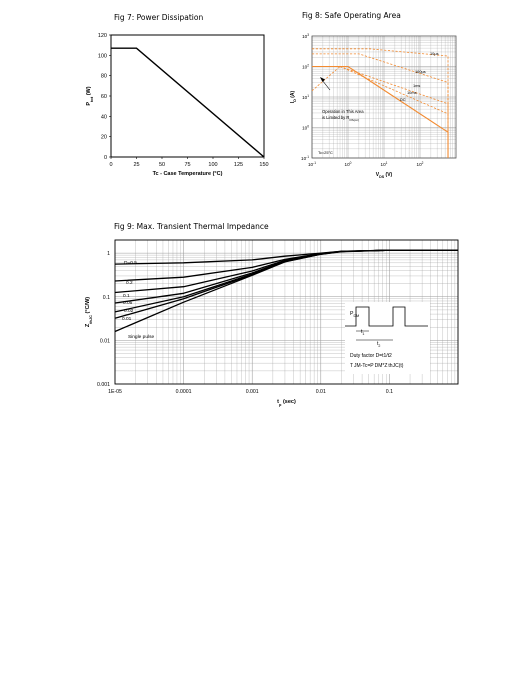 Image resolution: width=511 pixels, height=696 pixels. I want to click on fig8-y-axis-label: ID (A), so click(293, 97).